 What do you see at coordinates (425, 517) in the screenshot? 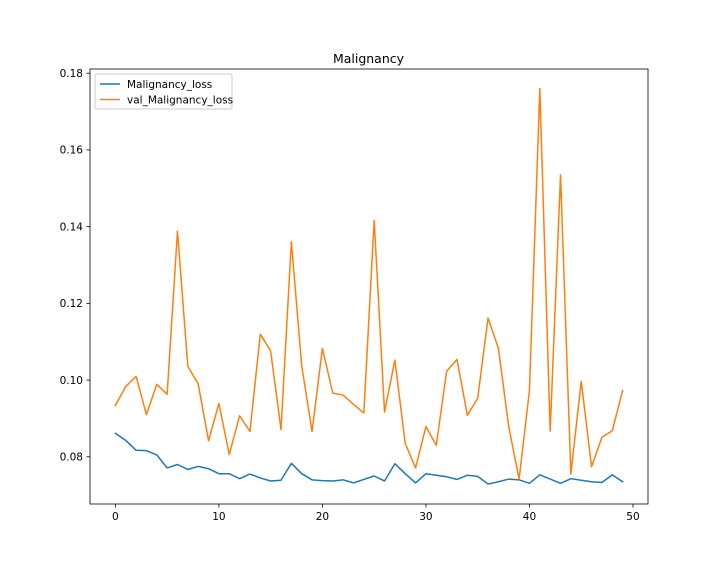
I see `x-tick-label: 30` at bounding box center [425, 517].